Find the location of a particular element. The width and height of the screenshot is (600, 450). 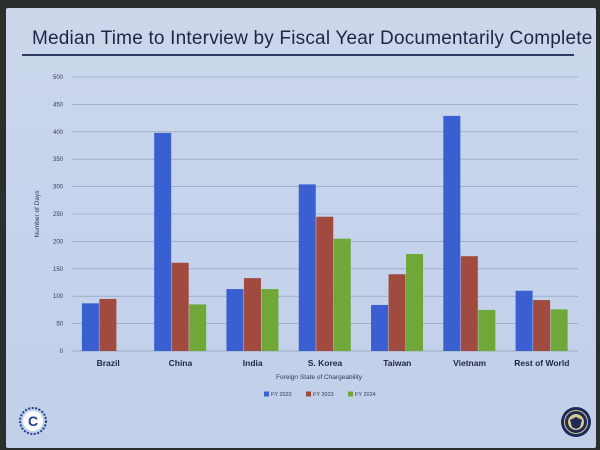

legend-label: FY 2022 is located at coordinates (281, 395).